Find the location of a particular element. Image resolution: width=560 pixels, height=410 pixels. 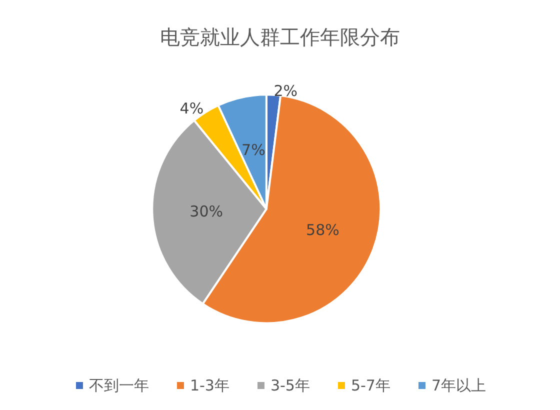

legend-label: 7年以上 is located at coordinates (458, 385).